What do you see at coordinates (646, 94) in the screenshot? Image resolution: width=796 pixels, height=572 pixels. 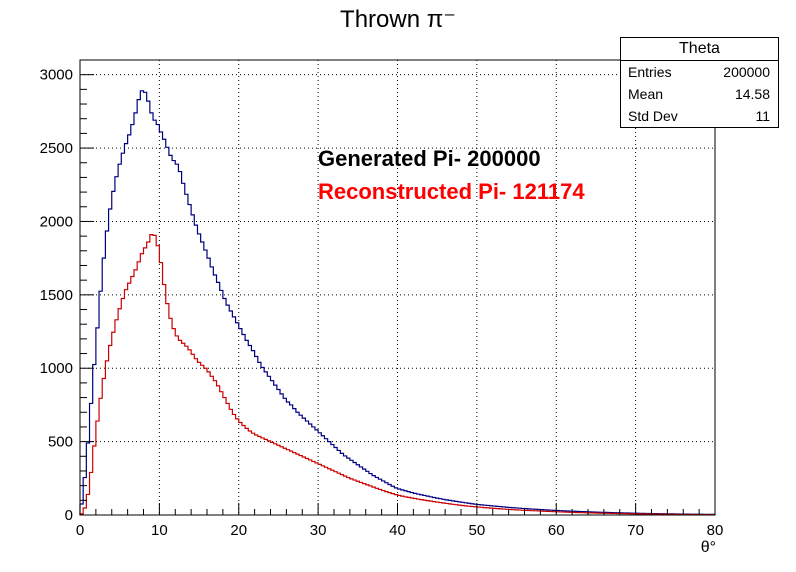 I see `stats-label: Mean` at bounding box center [646, 94].